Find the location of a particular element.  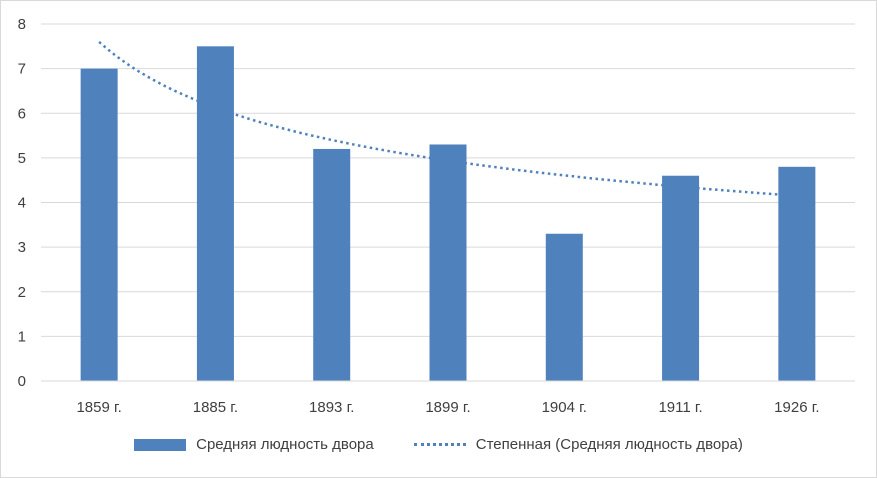

y-tick-label: 3 is located at coordinates (22, 247).